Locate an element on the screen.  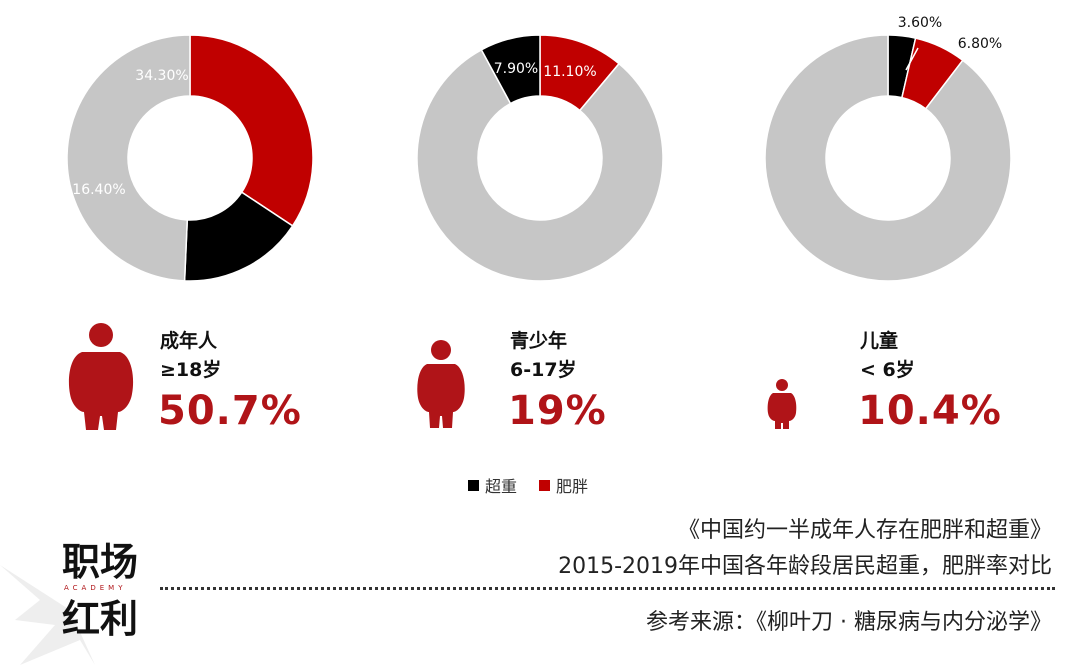
donut-2-leader-line is located at coordinates (912, 59).